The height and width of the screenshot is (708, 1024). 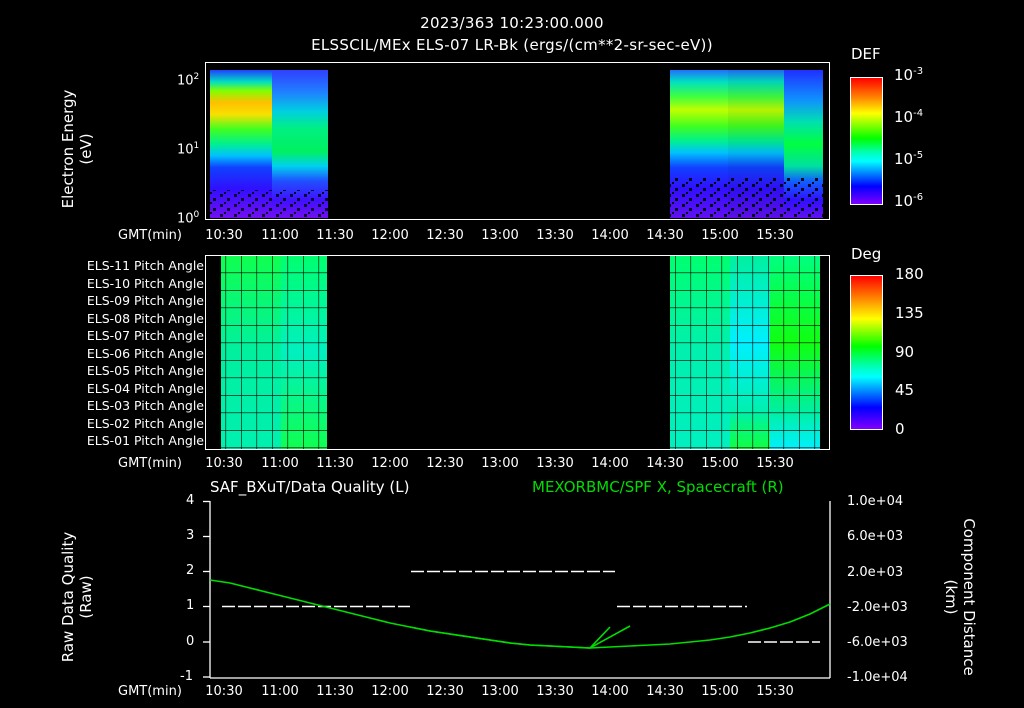 I want to click on energy-ytick-1: 10⁰, so click(x=188, y=218).